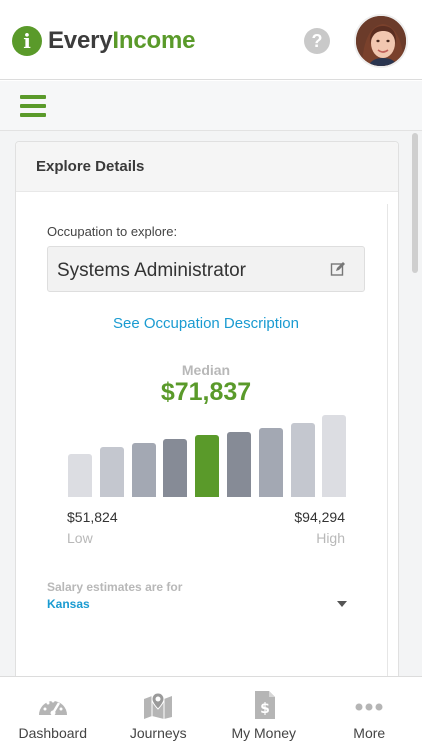  I want to click on nav-journeys-label: Journeys, so click(158, 733).